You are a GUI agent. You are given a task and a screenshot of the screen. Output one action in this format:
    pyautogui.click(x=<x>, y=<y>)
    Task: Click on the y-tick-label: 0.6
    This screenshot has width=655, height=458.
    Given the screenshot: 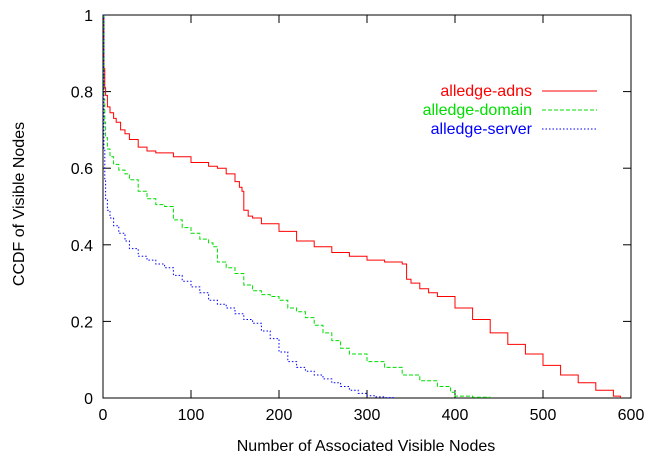 What is the action you would take?
    pyautogui.click(x=82, y=169)
    